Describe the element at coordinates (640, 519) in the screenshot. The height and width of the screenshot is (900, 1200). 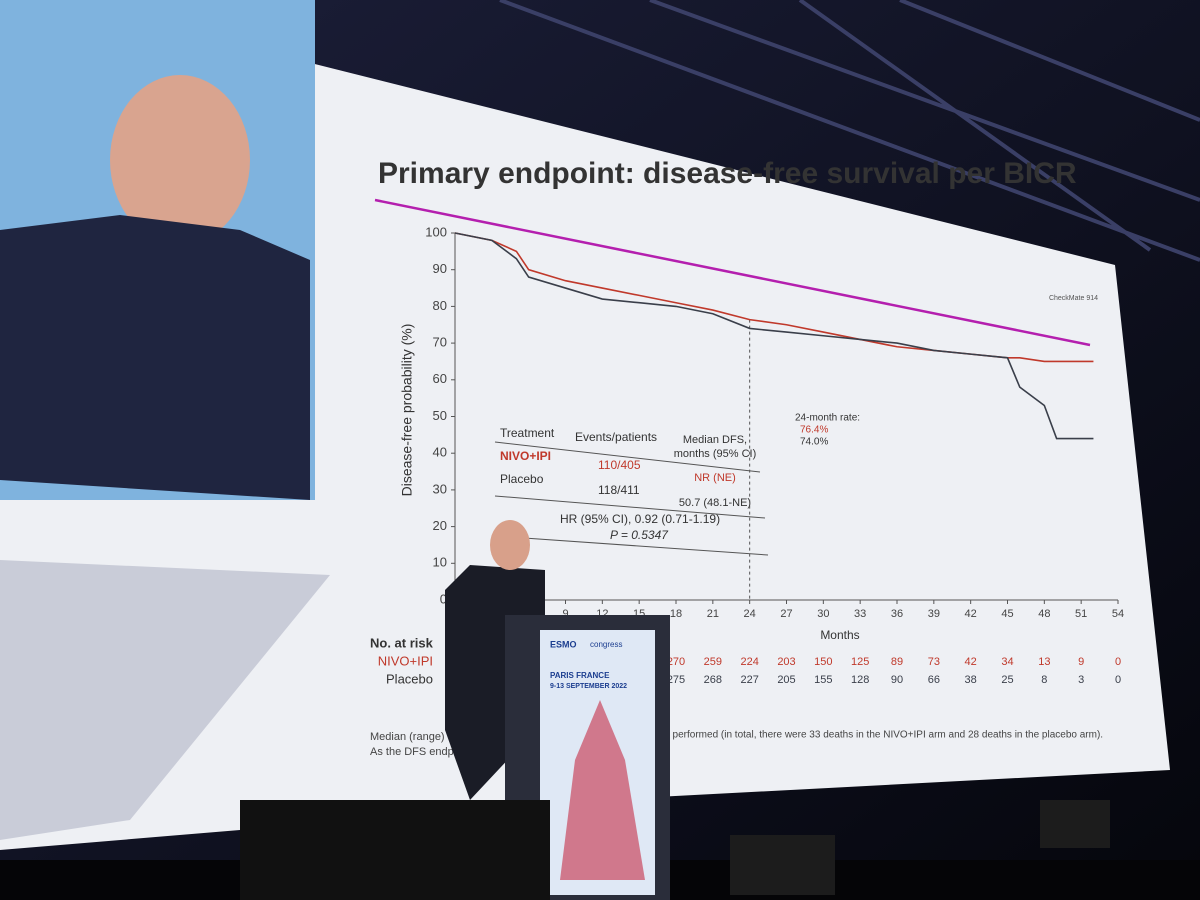
I see `table-hr: HR (95% CI), 0.92 (0.71-1.19)` at that location.